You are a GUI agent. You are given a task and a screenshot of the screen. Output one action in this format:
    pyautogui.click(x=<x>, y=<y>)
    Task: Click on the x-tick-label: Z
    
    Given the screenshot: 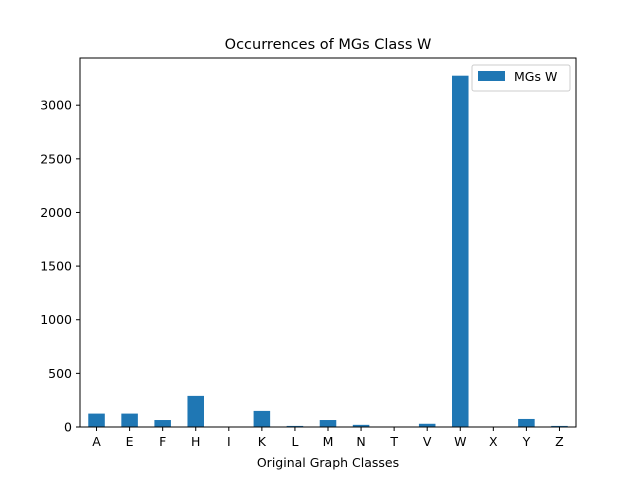 What is the action you would take?
    pyautogui.click(x=559, y=441)
    